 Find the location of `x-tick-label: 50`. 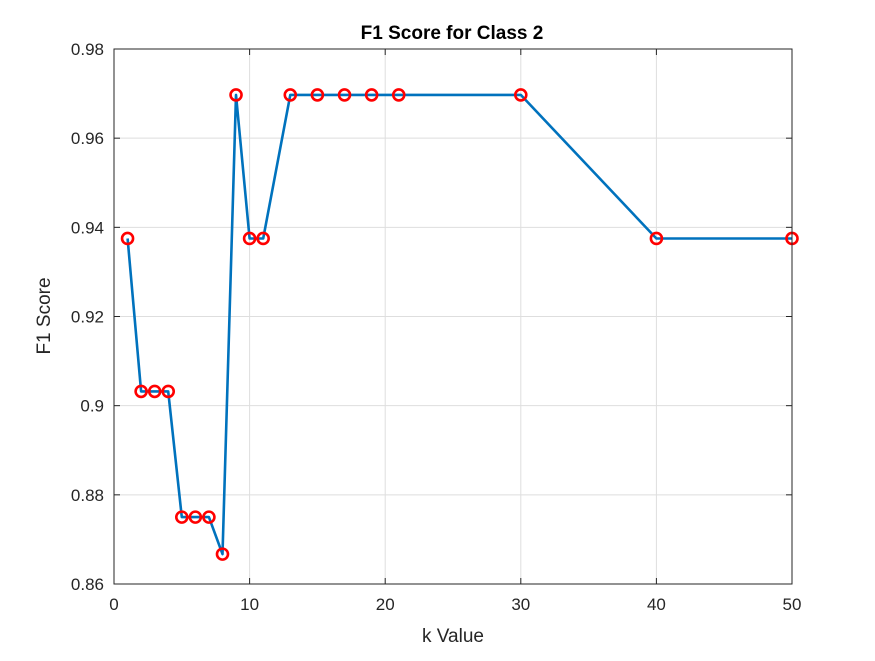

x-tick-label: 50 is located at coordinates (792, 604).